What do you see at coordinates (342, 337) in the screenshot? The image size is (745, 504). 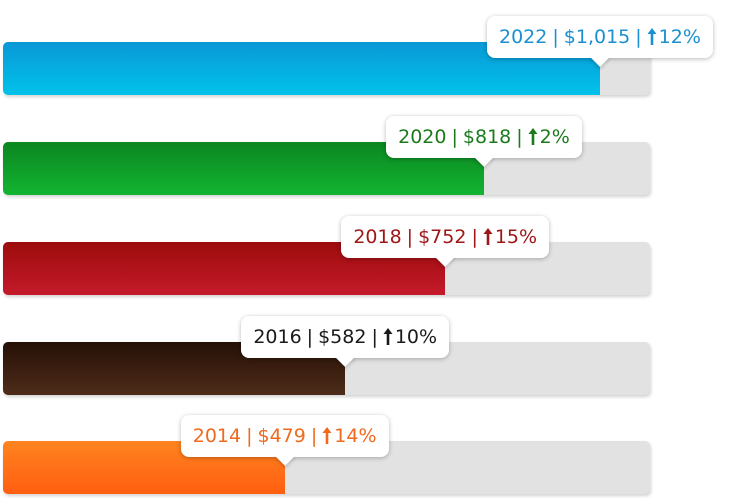 I see `value-label: $582` at bounding box center [342, 337].